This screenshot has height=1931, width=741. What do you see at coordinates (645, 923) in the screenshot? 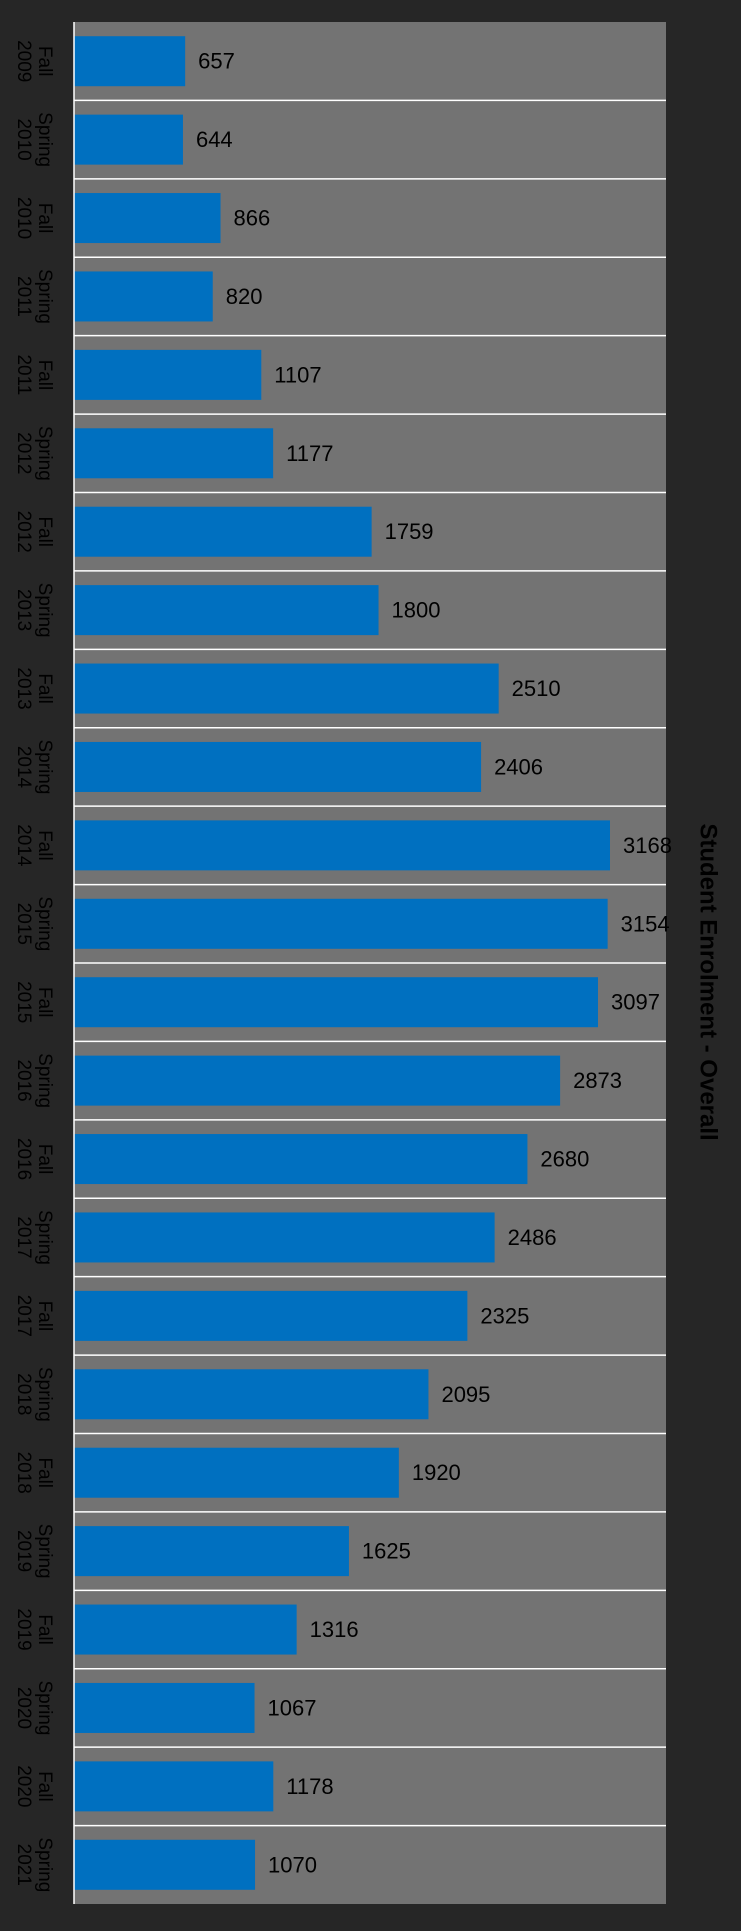
I see `data-label: 3154` at bounding box center [645, 923].